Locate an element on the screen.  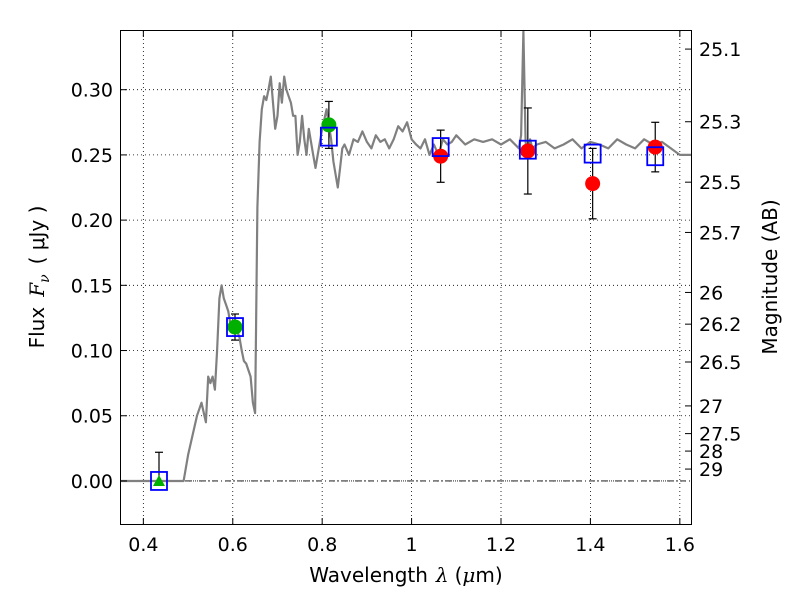
x-axis-label: Wavelength λ (μm) is located at coordinates (405, 575).